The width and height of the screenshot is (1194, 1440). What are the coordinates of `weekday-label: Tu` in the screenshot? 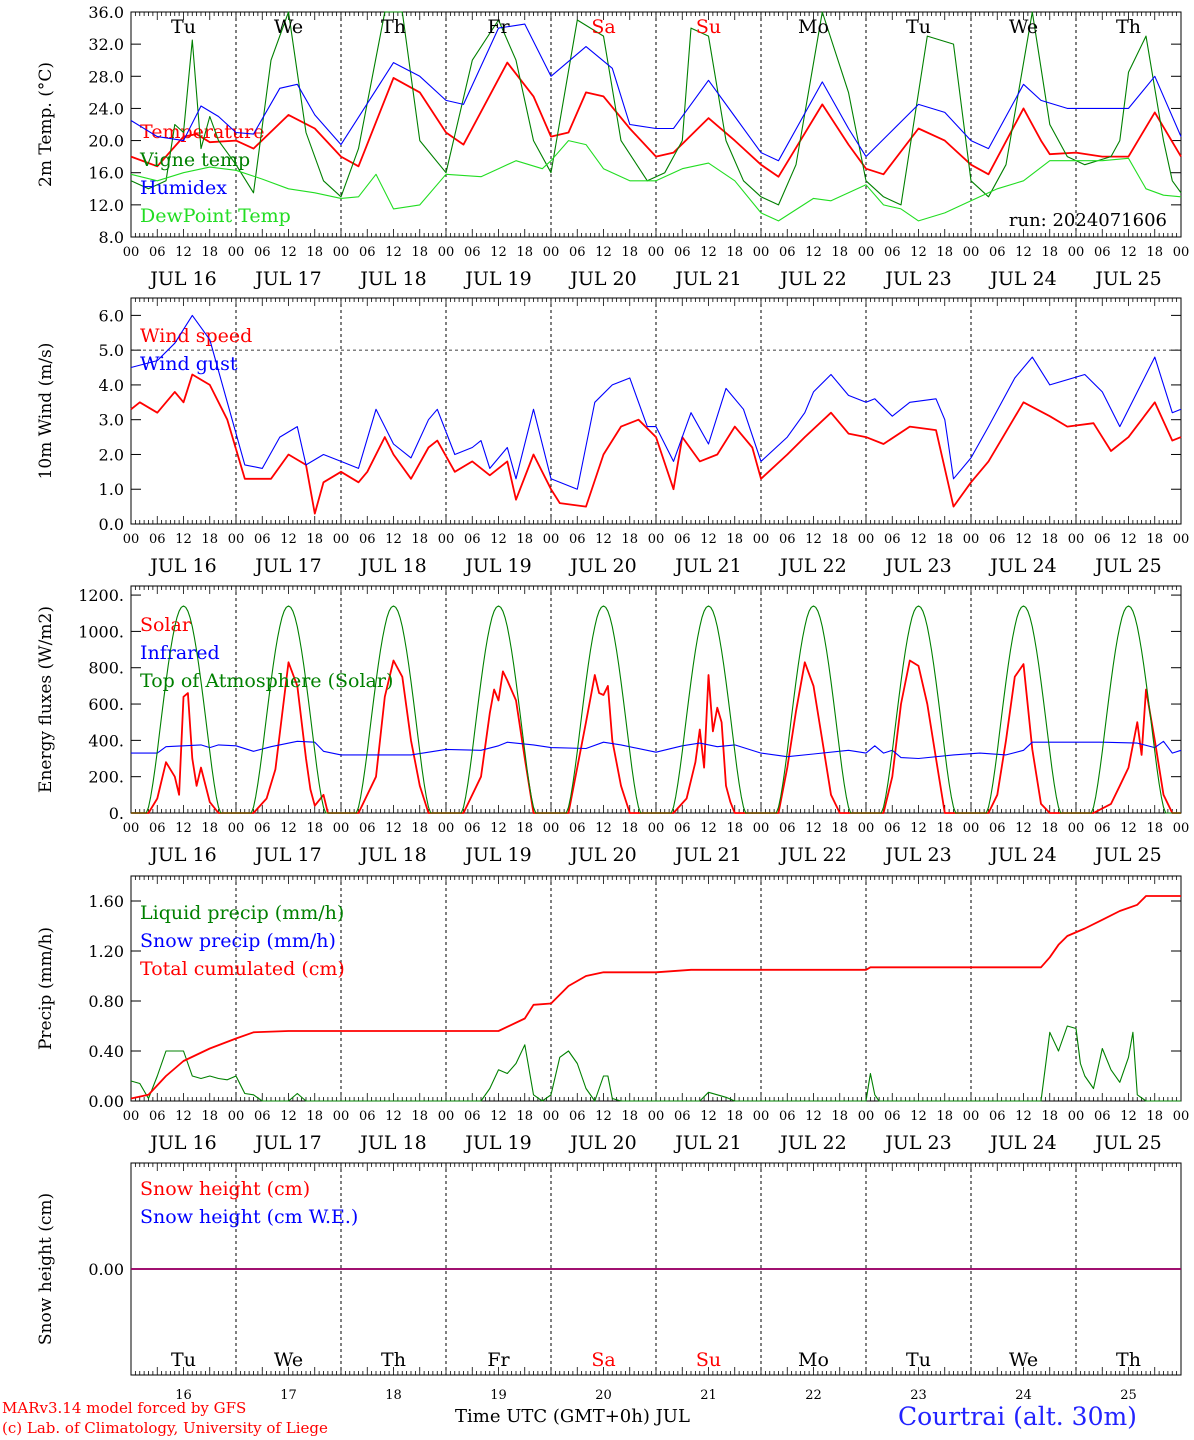 It's located at (183, 1360).